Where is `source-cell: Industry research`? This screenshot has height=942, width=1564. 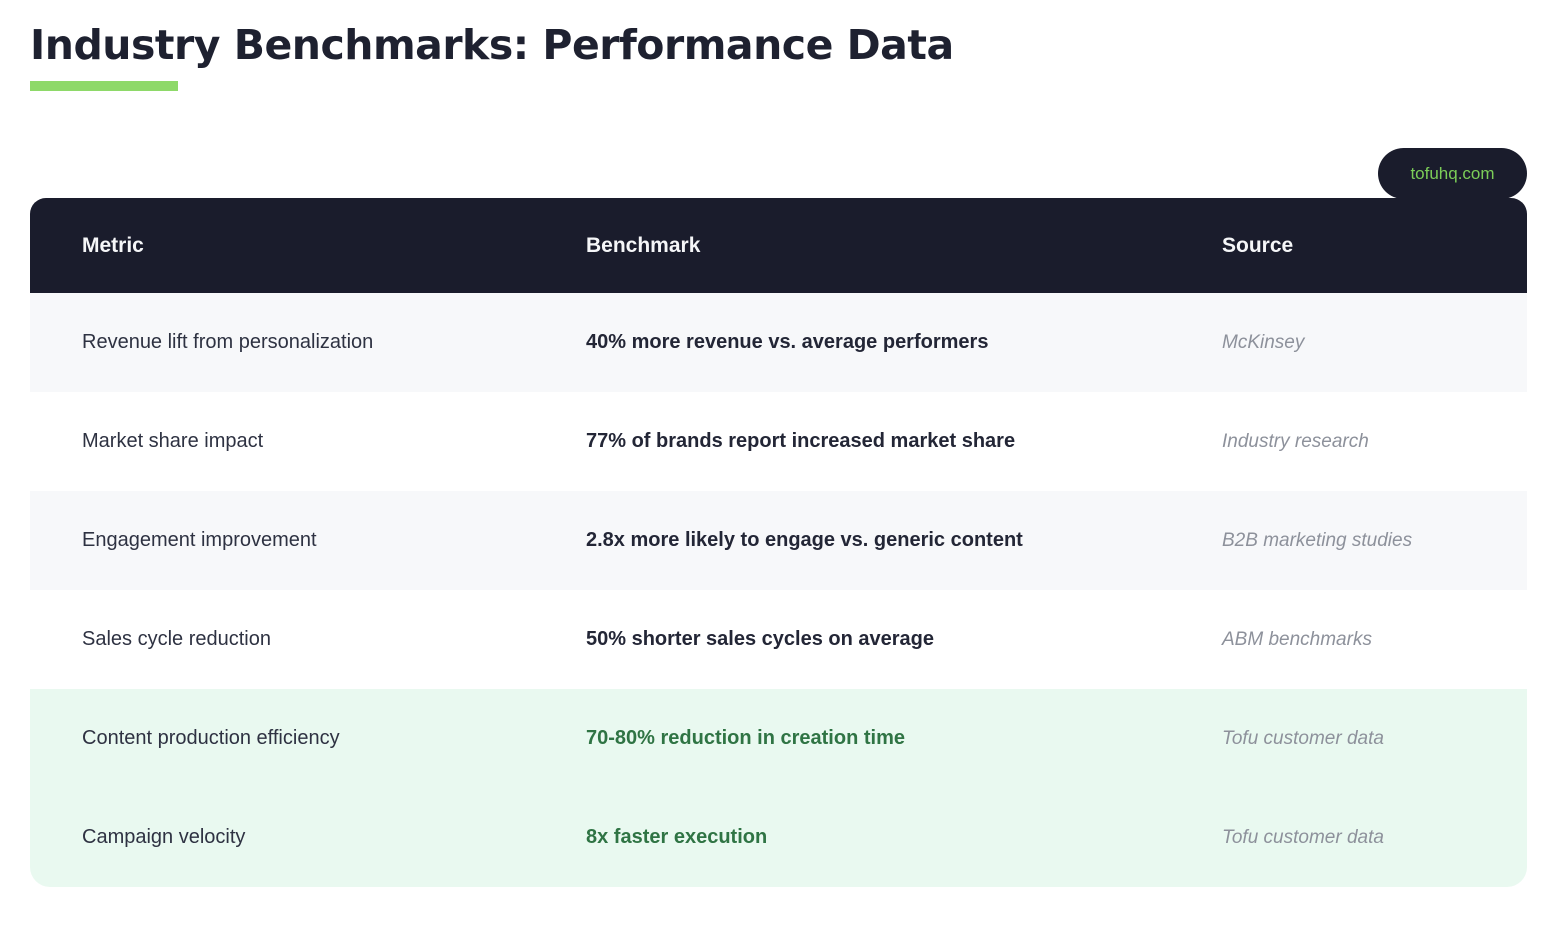 source-cell: Industry research is located at coordinates (1295, 441).